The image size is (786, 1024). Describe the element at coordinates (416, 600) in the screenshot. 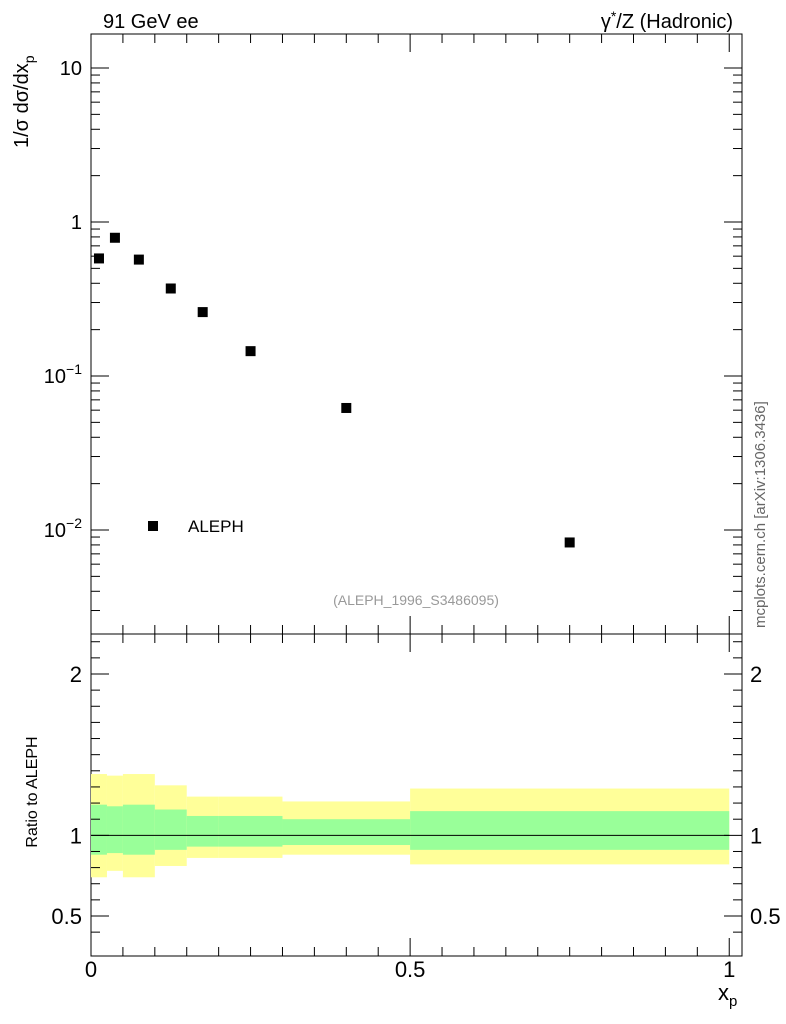

I see `analysis-id: (ALEPH_1996_S3486095)` at that location.